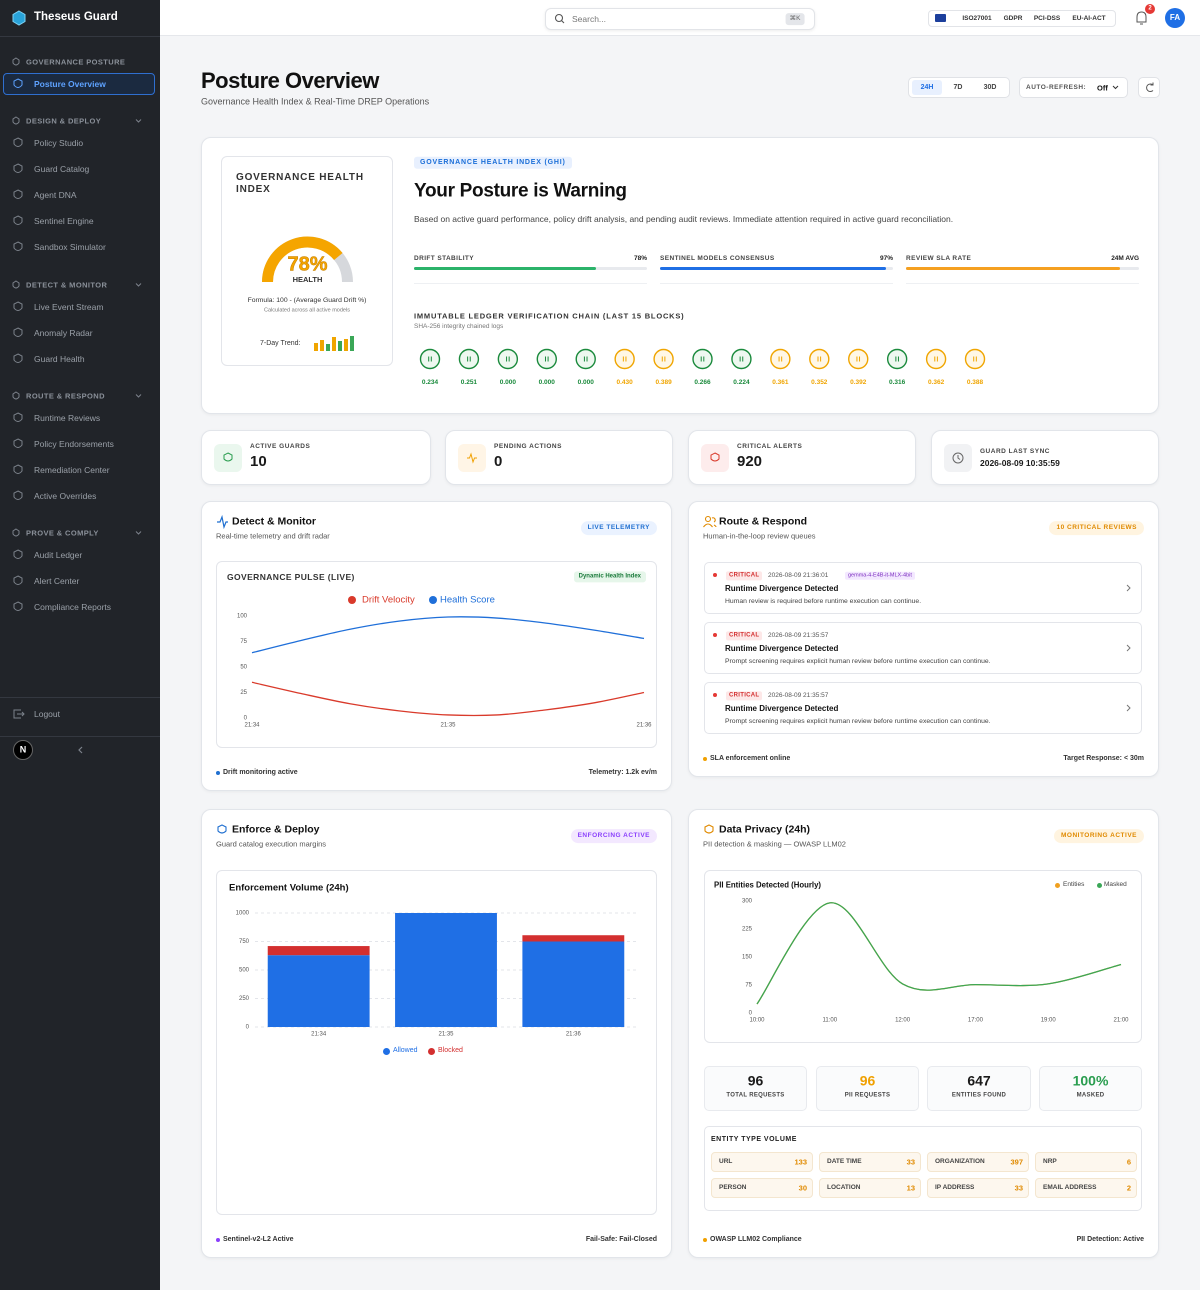  I want to click on nav-item: Agent DNA, so click(55, 194).